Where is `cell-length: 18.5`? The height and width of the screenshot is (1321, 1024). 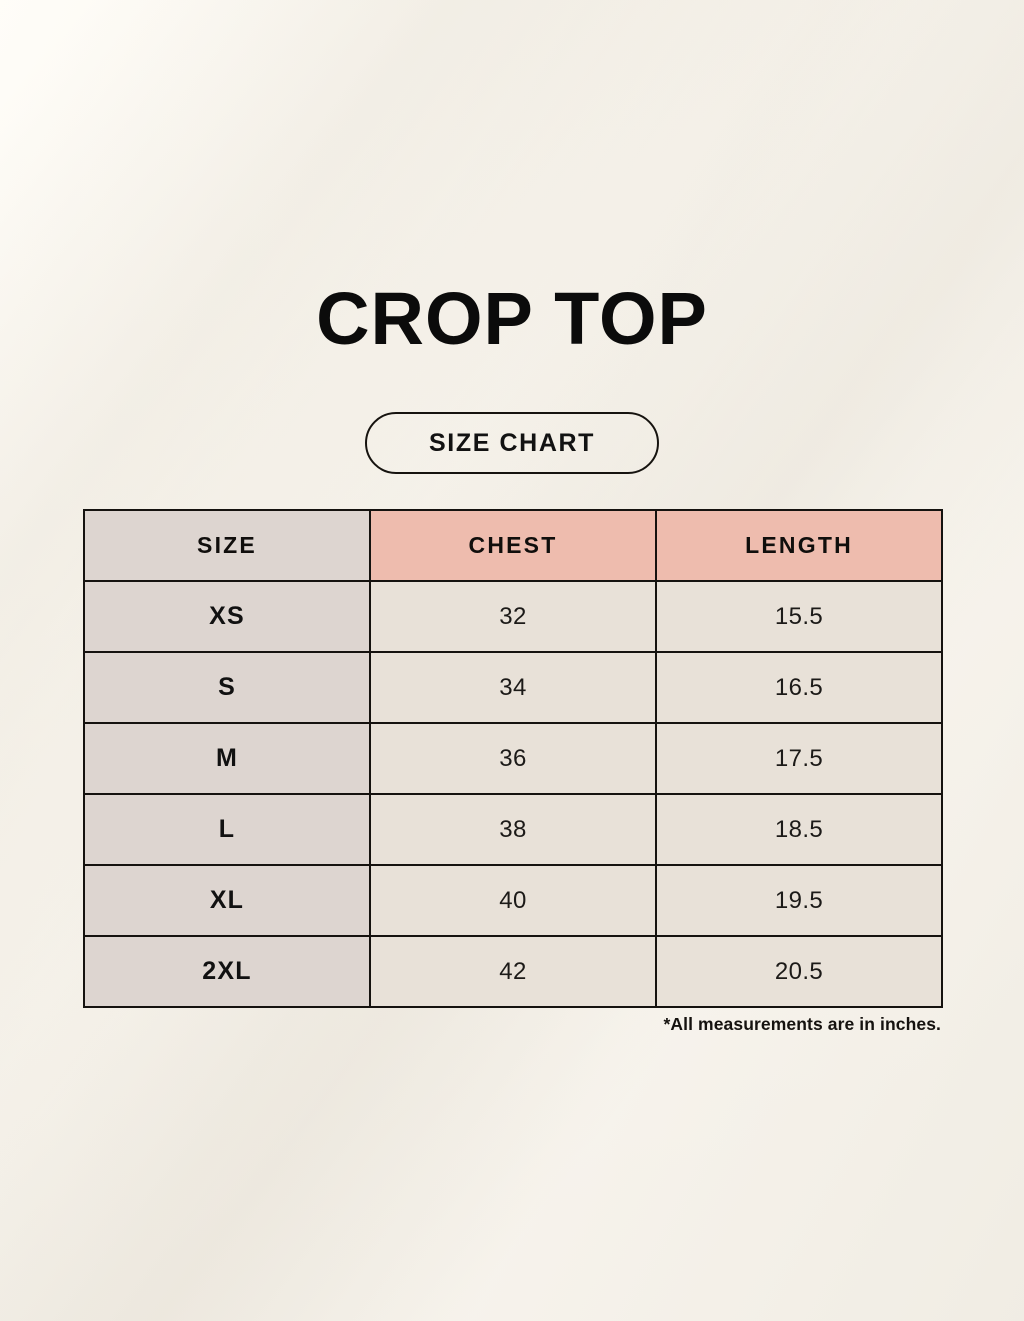
cell-length: 18.5 is located at coordinates (799, 829).